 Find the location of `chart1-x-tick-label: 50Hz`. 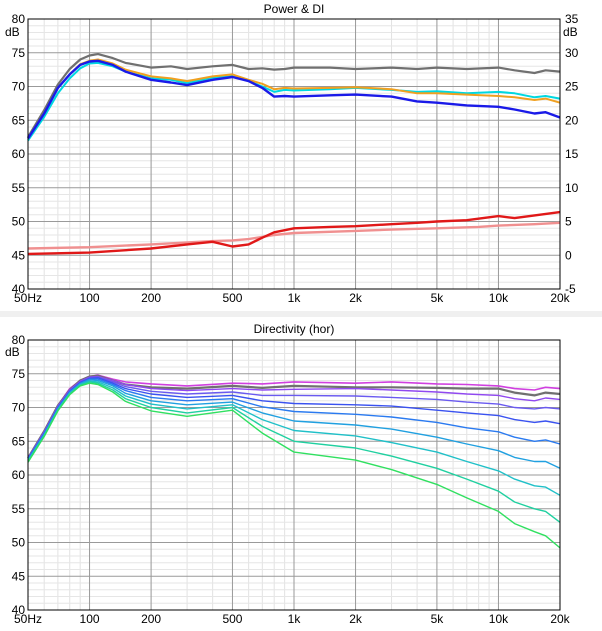

chart1-x-tick-label: 50Hz is located at coordinates (28, 298).